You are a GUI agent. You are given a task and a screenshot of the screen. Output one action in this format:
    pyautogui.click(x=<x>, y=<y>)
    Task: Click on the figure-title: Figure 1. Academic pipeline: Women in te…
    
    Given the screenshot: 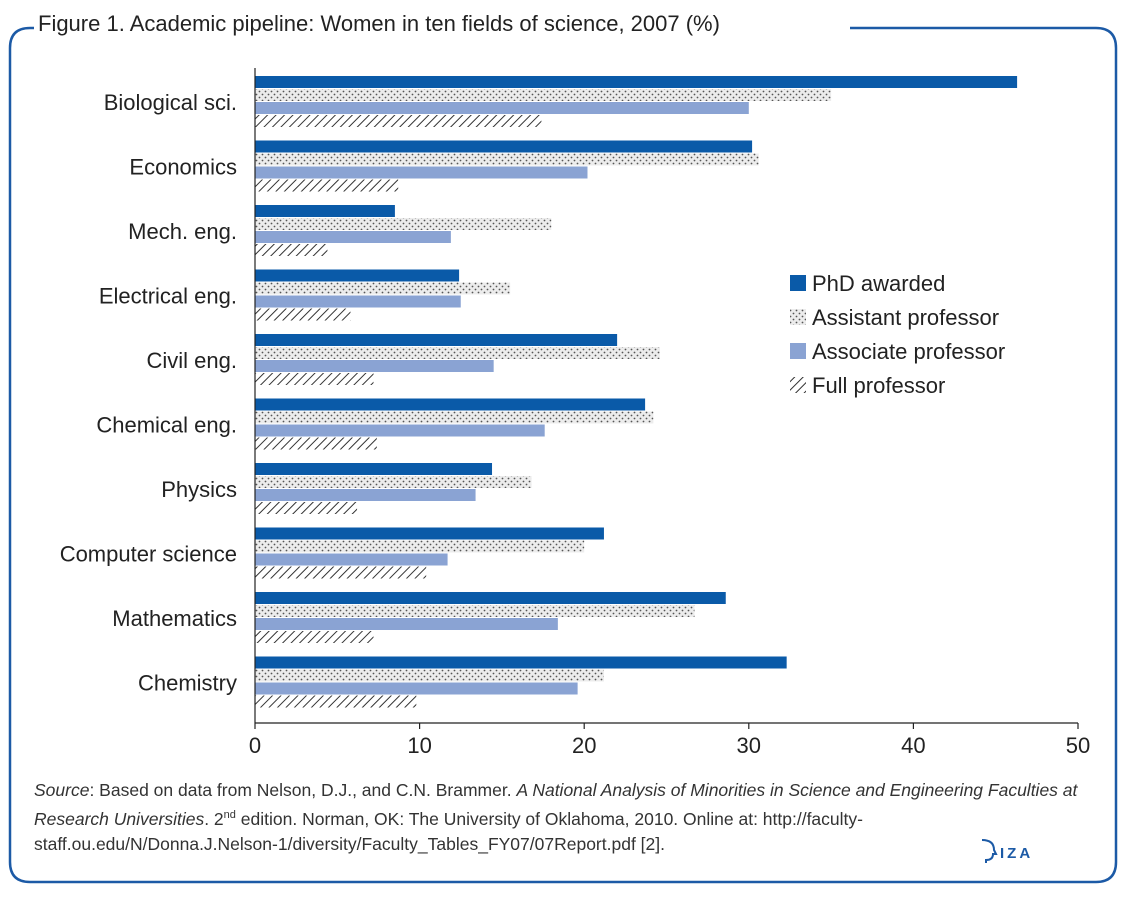 What is the action you would take?
    pyautogui.click(x=379, y=24)
    